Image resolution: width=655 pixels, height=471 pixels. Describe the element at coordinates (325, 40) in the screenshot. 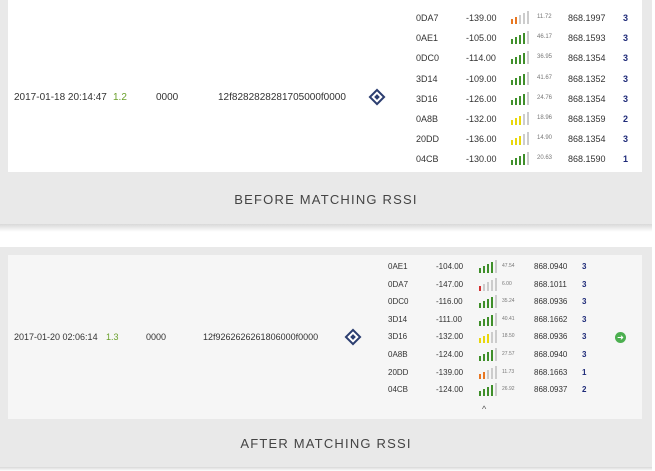

I see `gateway-row: 0AE1 -105.00 46.17 868.1593 3` at that location.